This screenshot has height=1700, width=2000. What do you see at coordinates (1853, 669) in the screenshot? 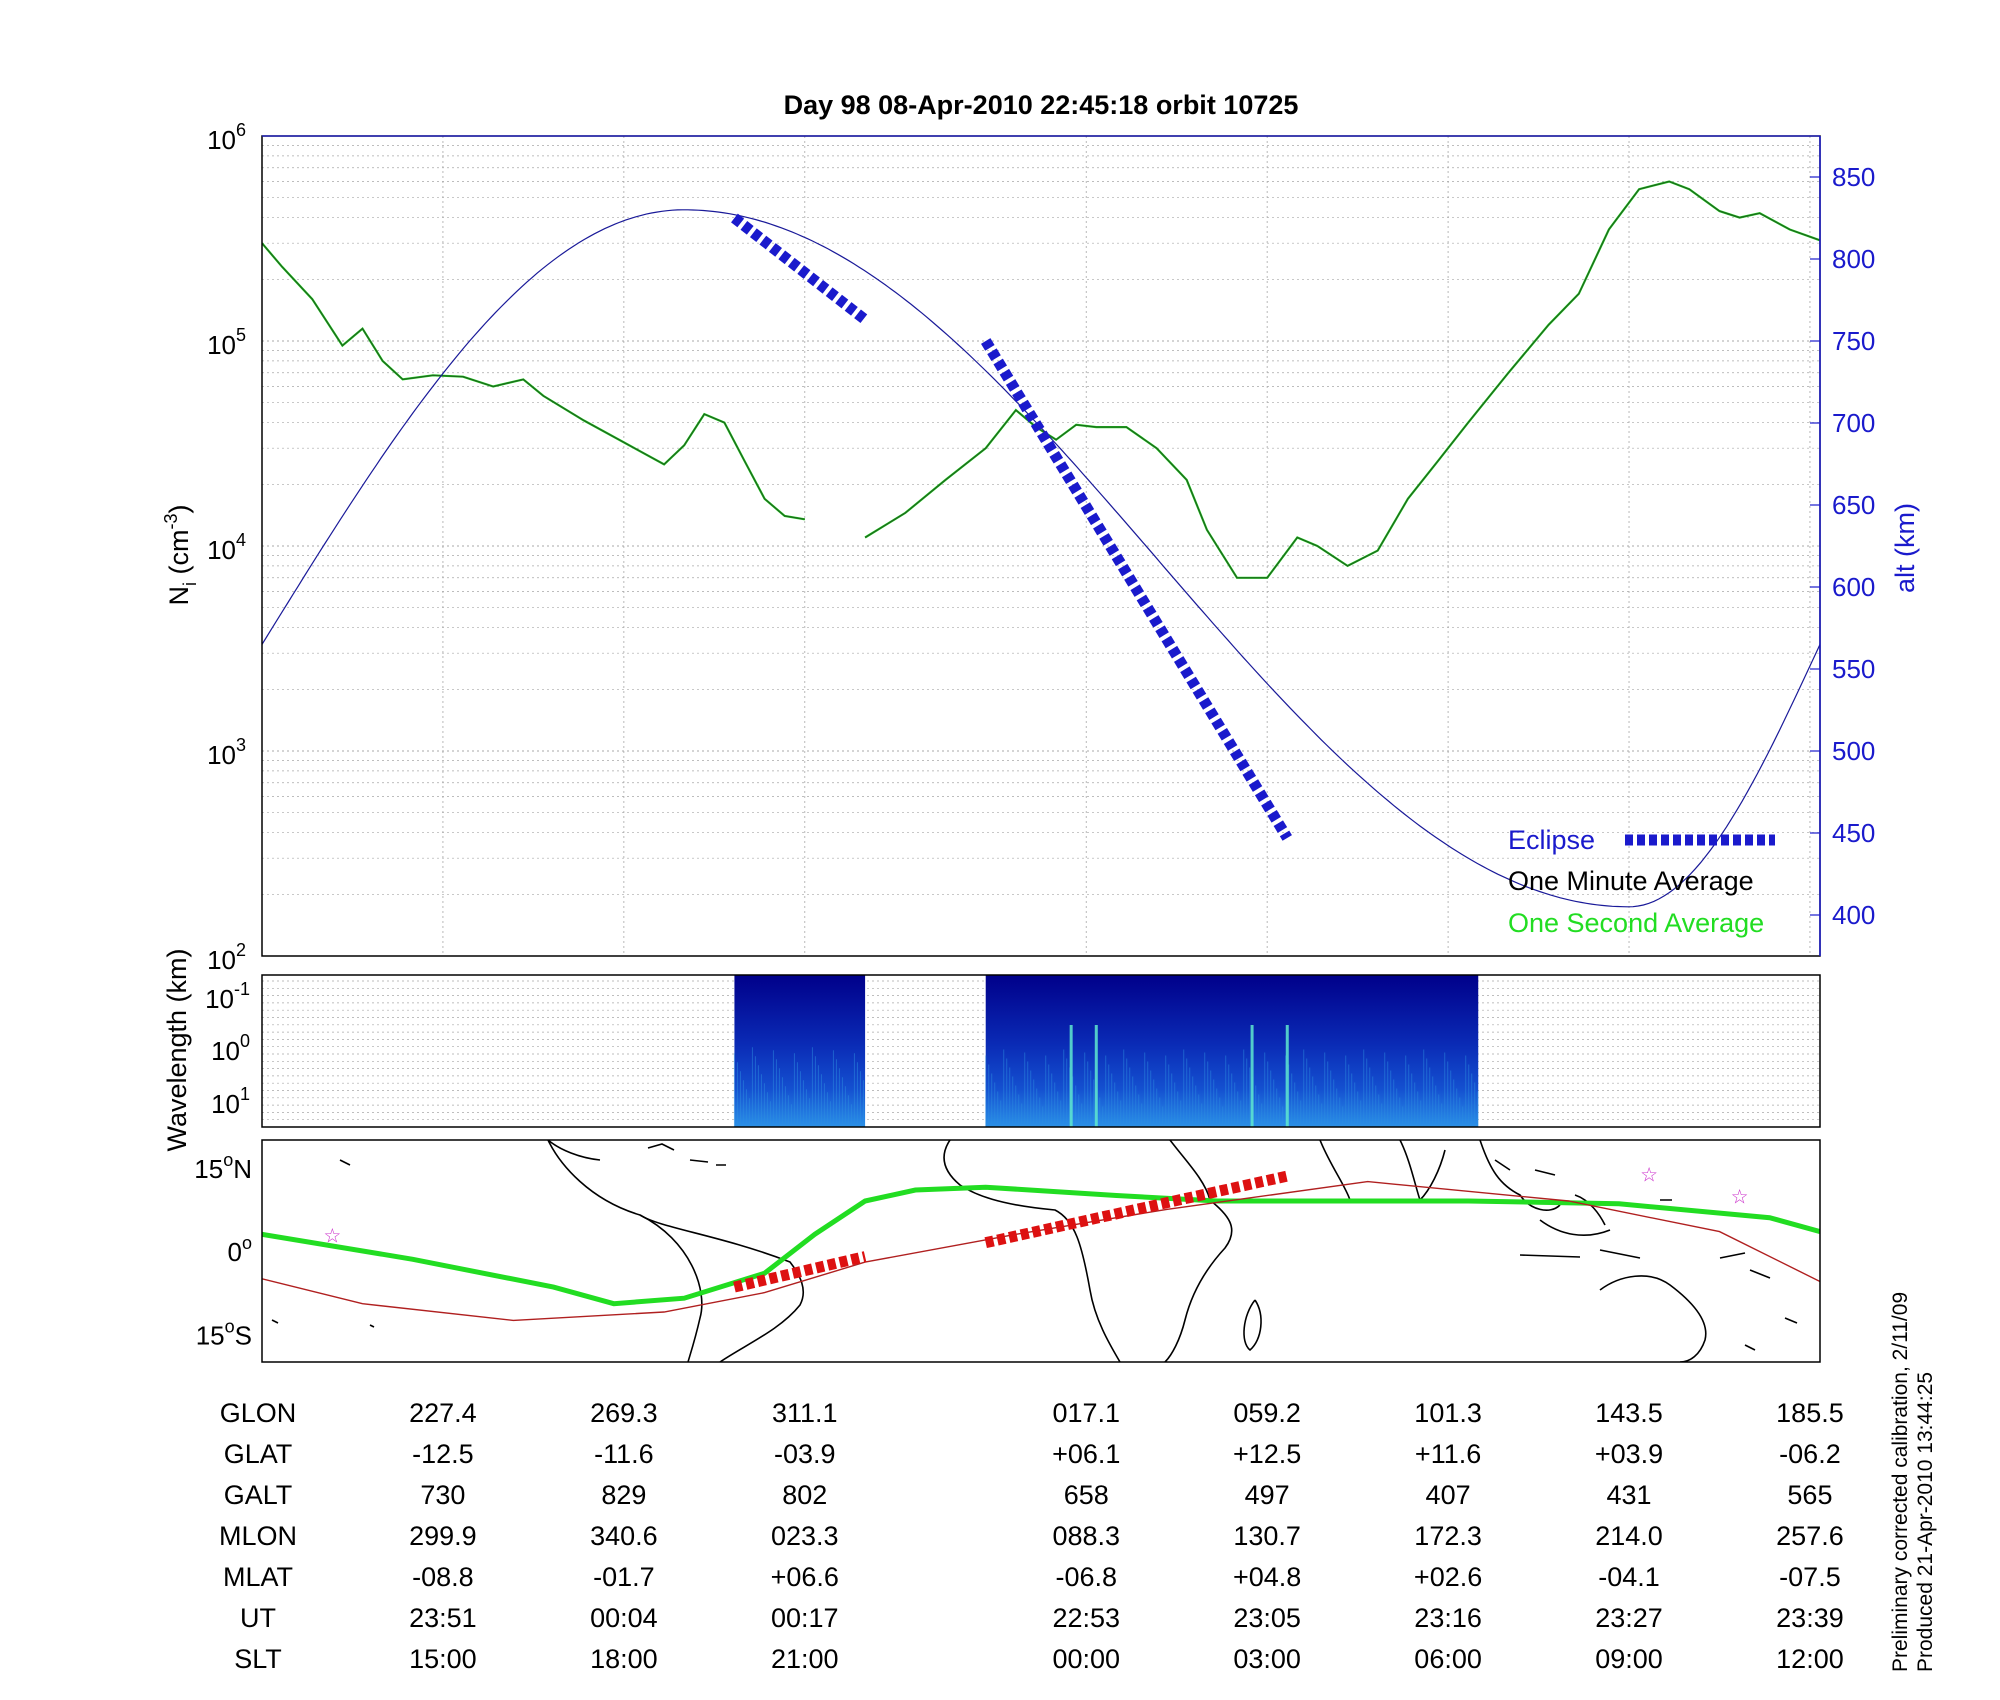
I see `right-tick-label: 550` at bounding box center [1853, 669].